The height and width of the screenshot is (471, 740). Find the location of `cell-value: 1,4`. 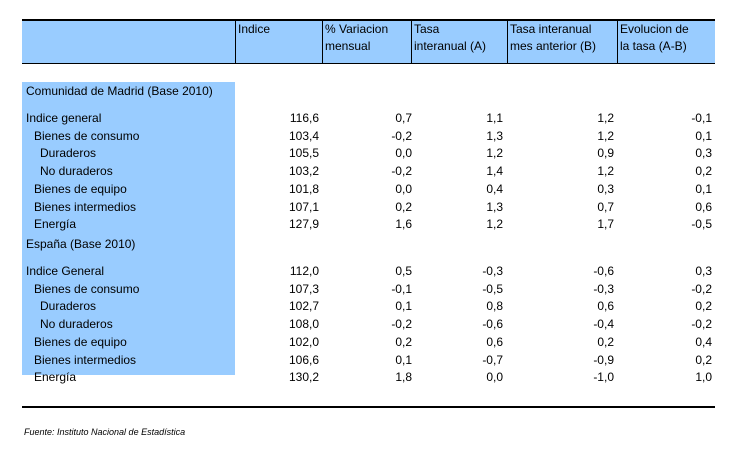

cell-value: 1,4 is located at coordinates (494, 171).